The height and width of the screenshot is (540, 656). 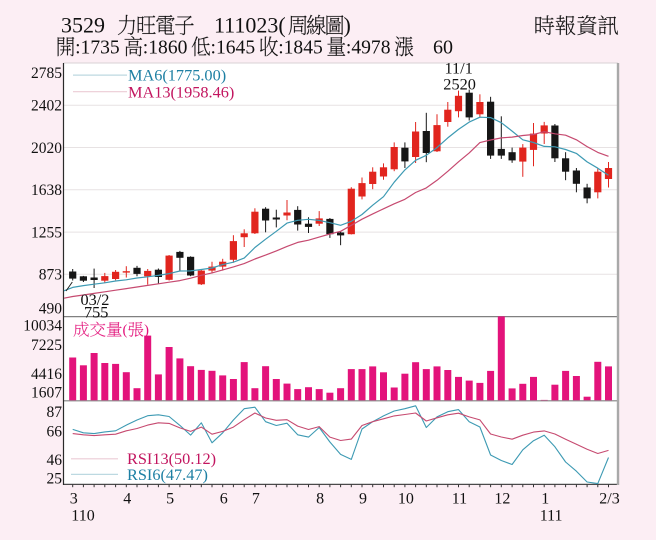 I want to click on svg-text: 87, so click(x=55, y=412).